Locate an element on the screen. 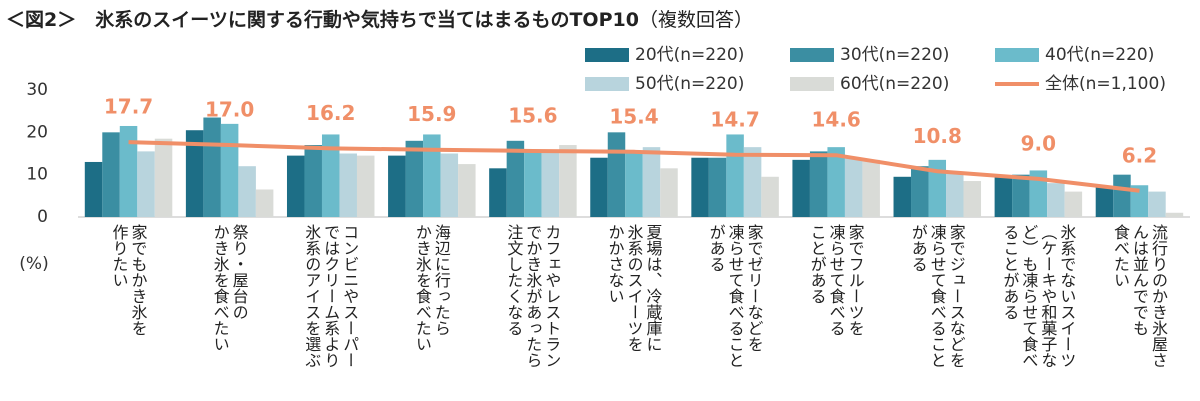 This screenshot has height=401, width=1200. value-label: 10.8 is located at coordinates (937, 136).